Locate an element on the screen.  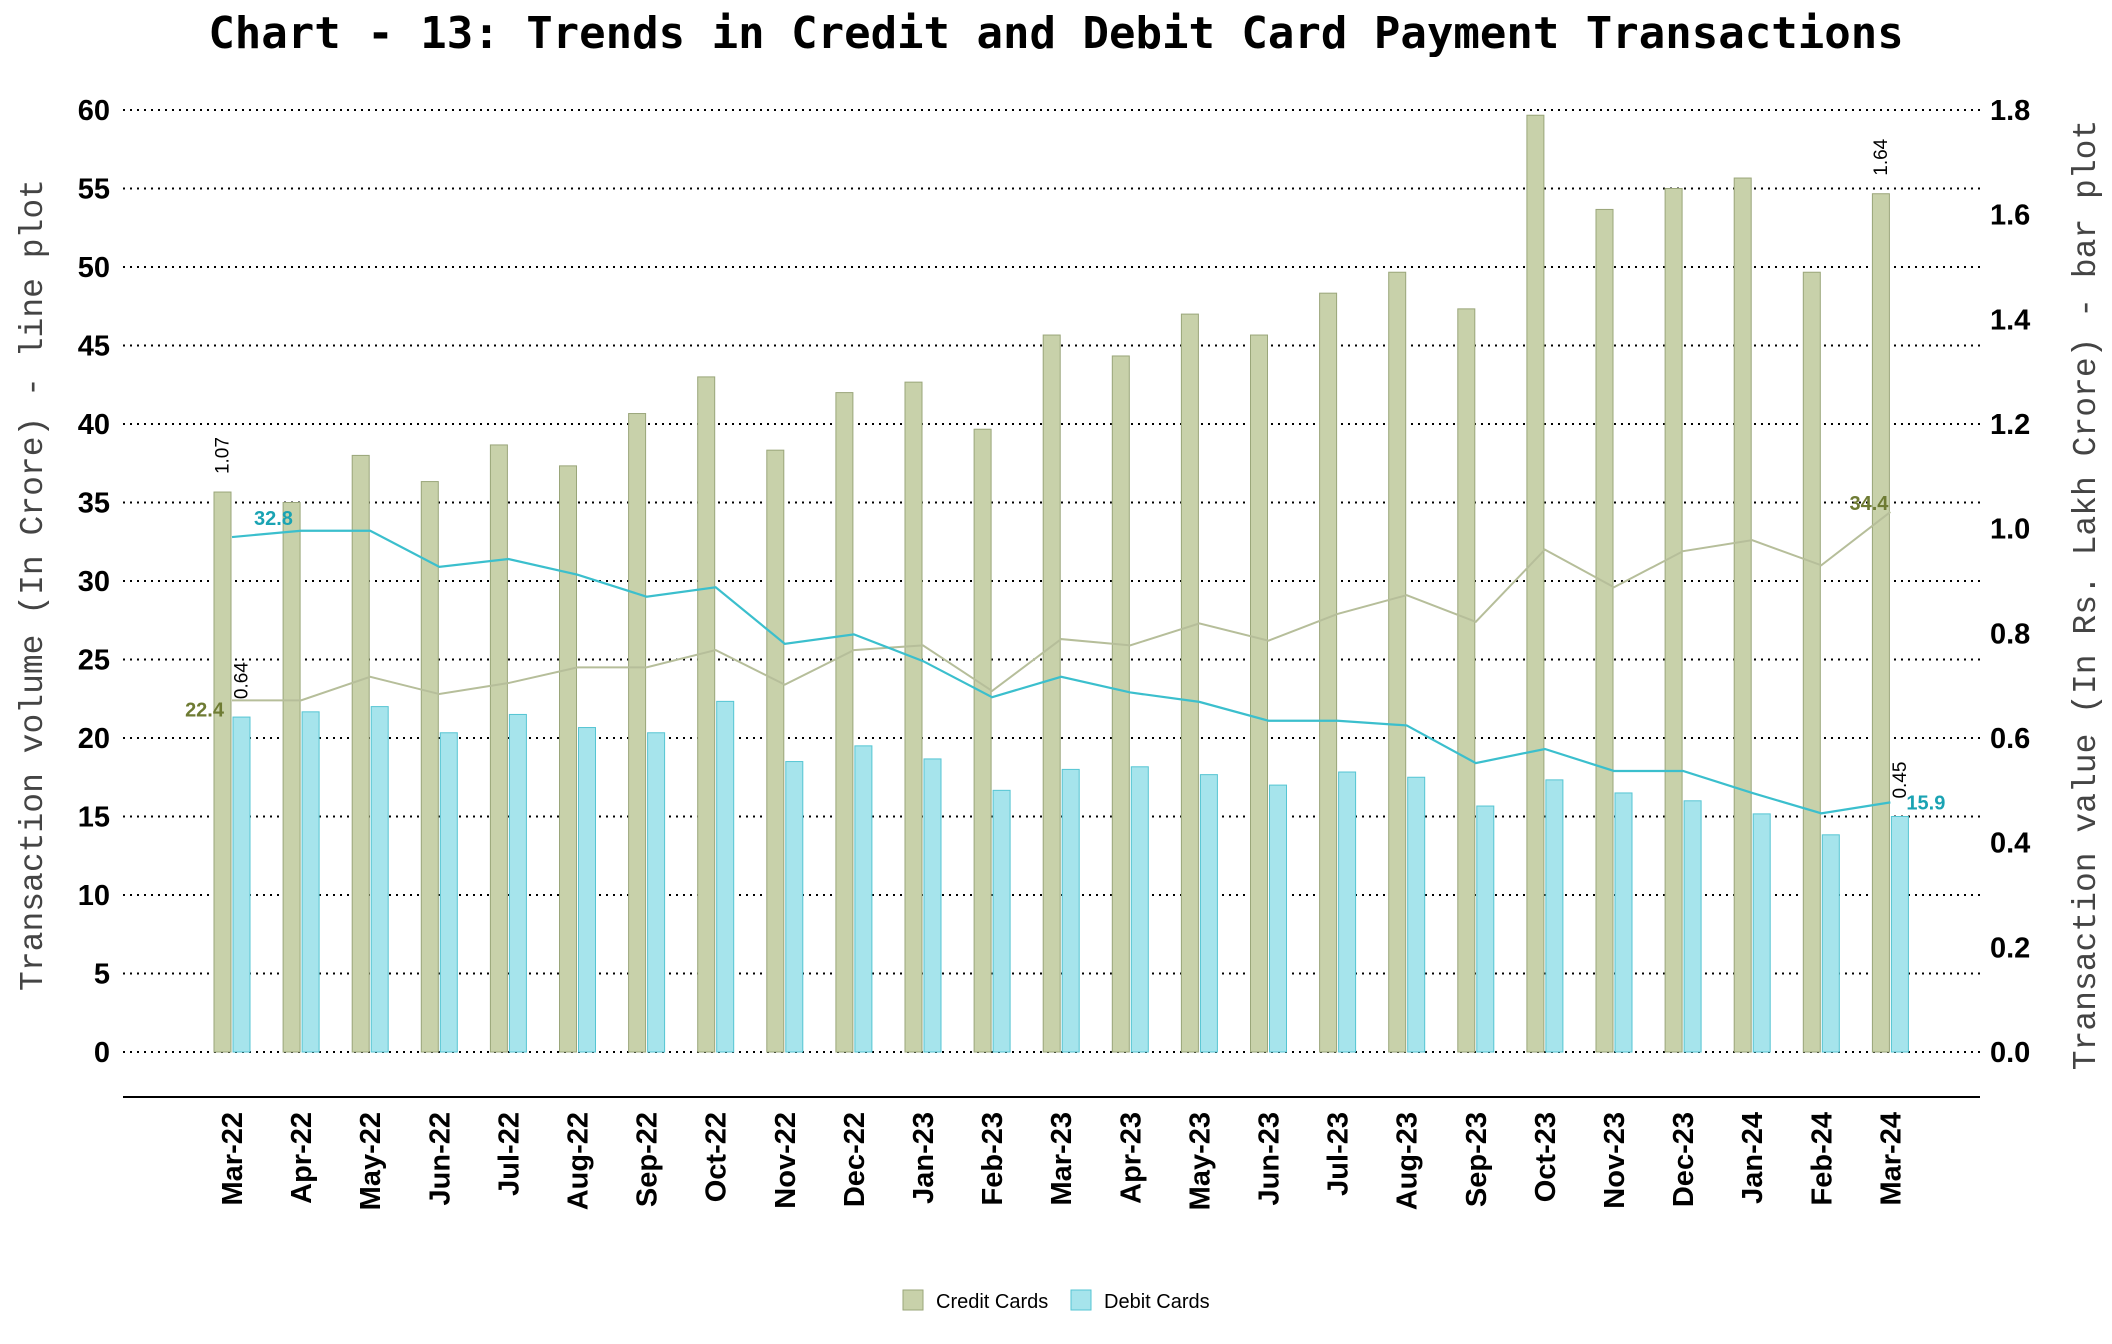
line-credit is located at coordinates (1062, 606).